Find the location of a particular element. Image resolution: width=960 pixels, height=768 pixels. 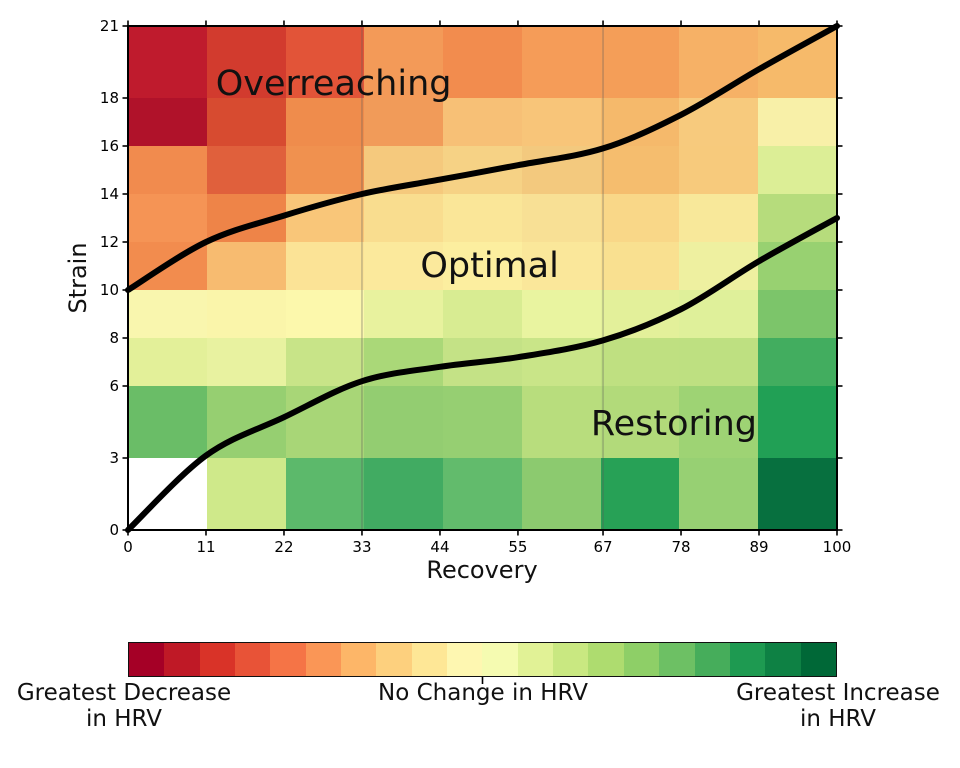

x-tick-label: 44 is located at coordinates (440, 547).